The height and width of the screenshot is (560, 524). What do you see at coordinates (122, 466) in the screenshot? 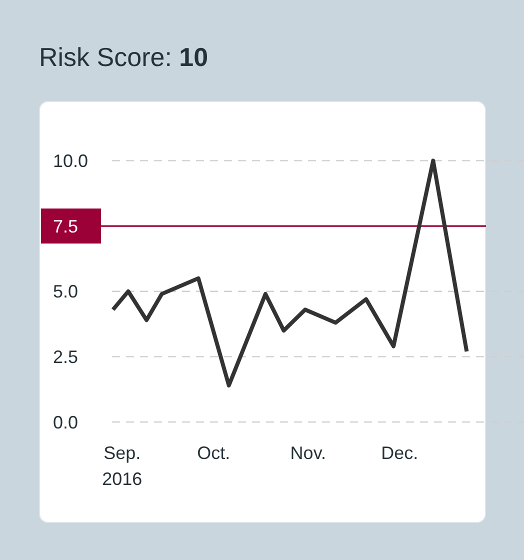
I see `x-tick-label: Sep. 2016` at bounding box center [122, 466].